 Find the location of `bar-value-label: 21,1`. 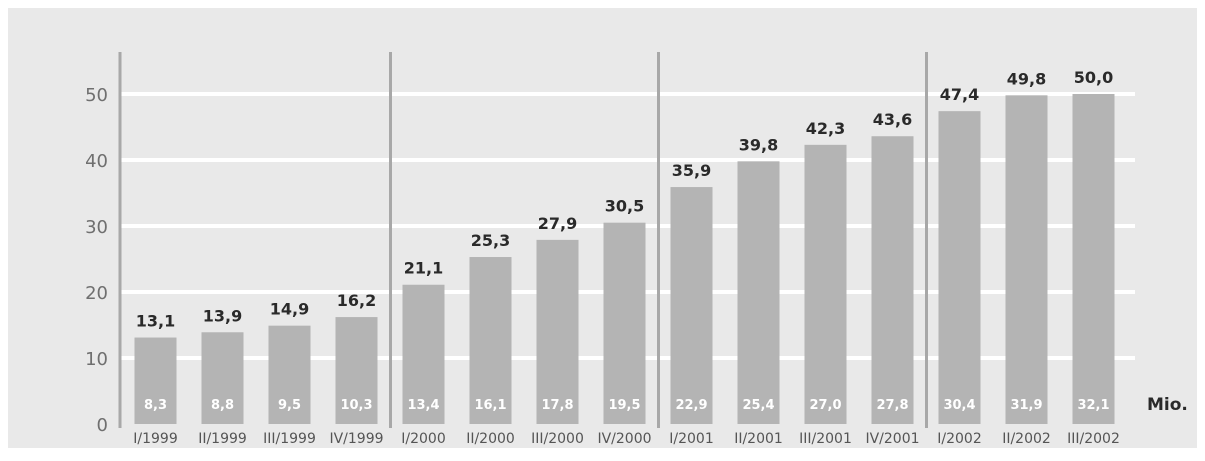

bar-value-label: 21,1 is located at coordinates (423, 268).